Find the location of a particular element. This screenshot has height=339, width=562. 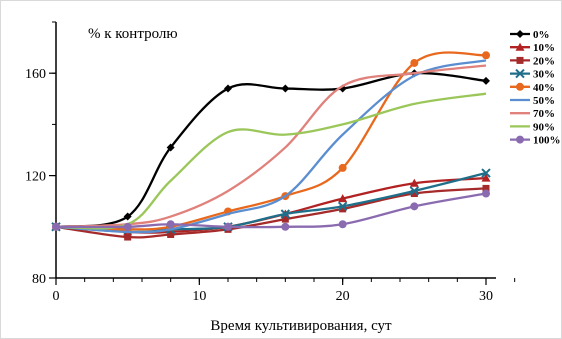

x-axis-label: Время культивирования, сут is located at coordinates (301, 326).